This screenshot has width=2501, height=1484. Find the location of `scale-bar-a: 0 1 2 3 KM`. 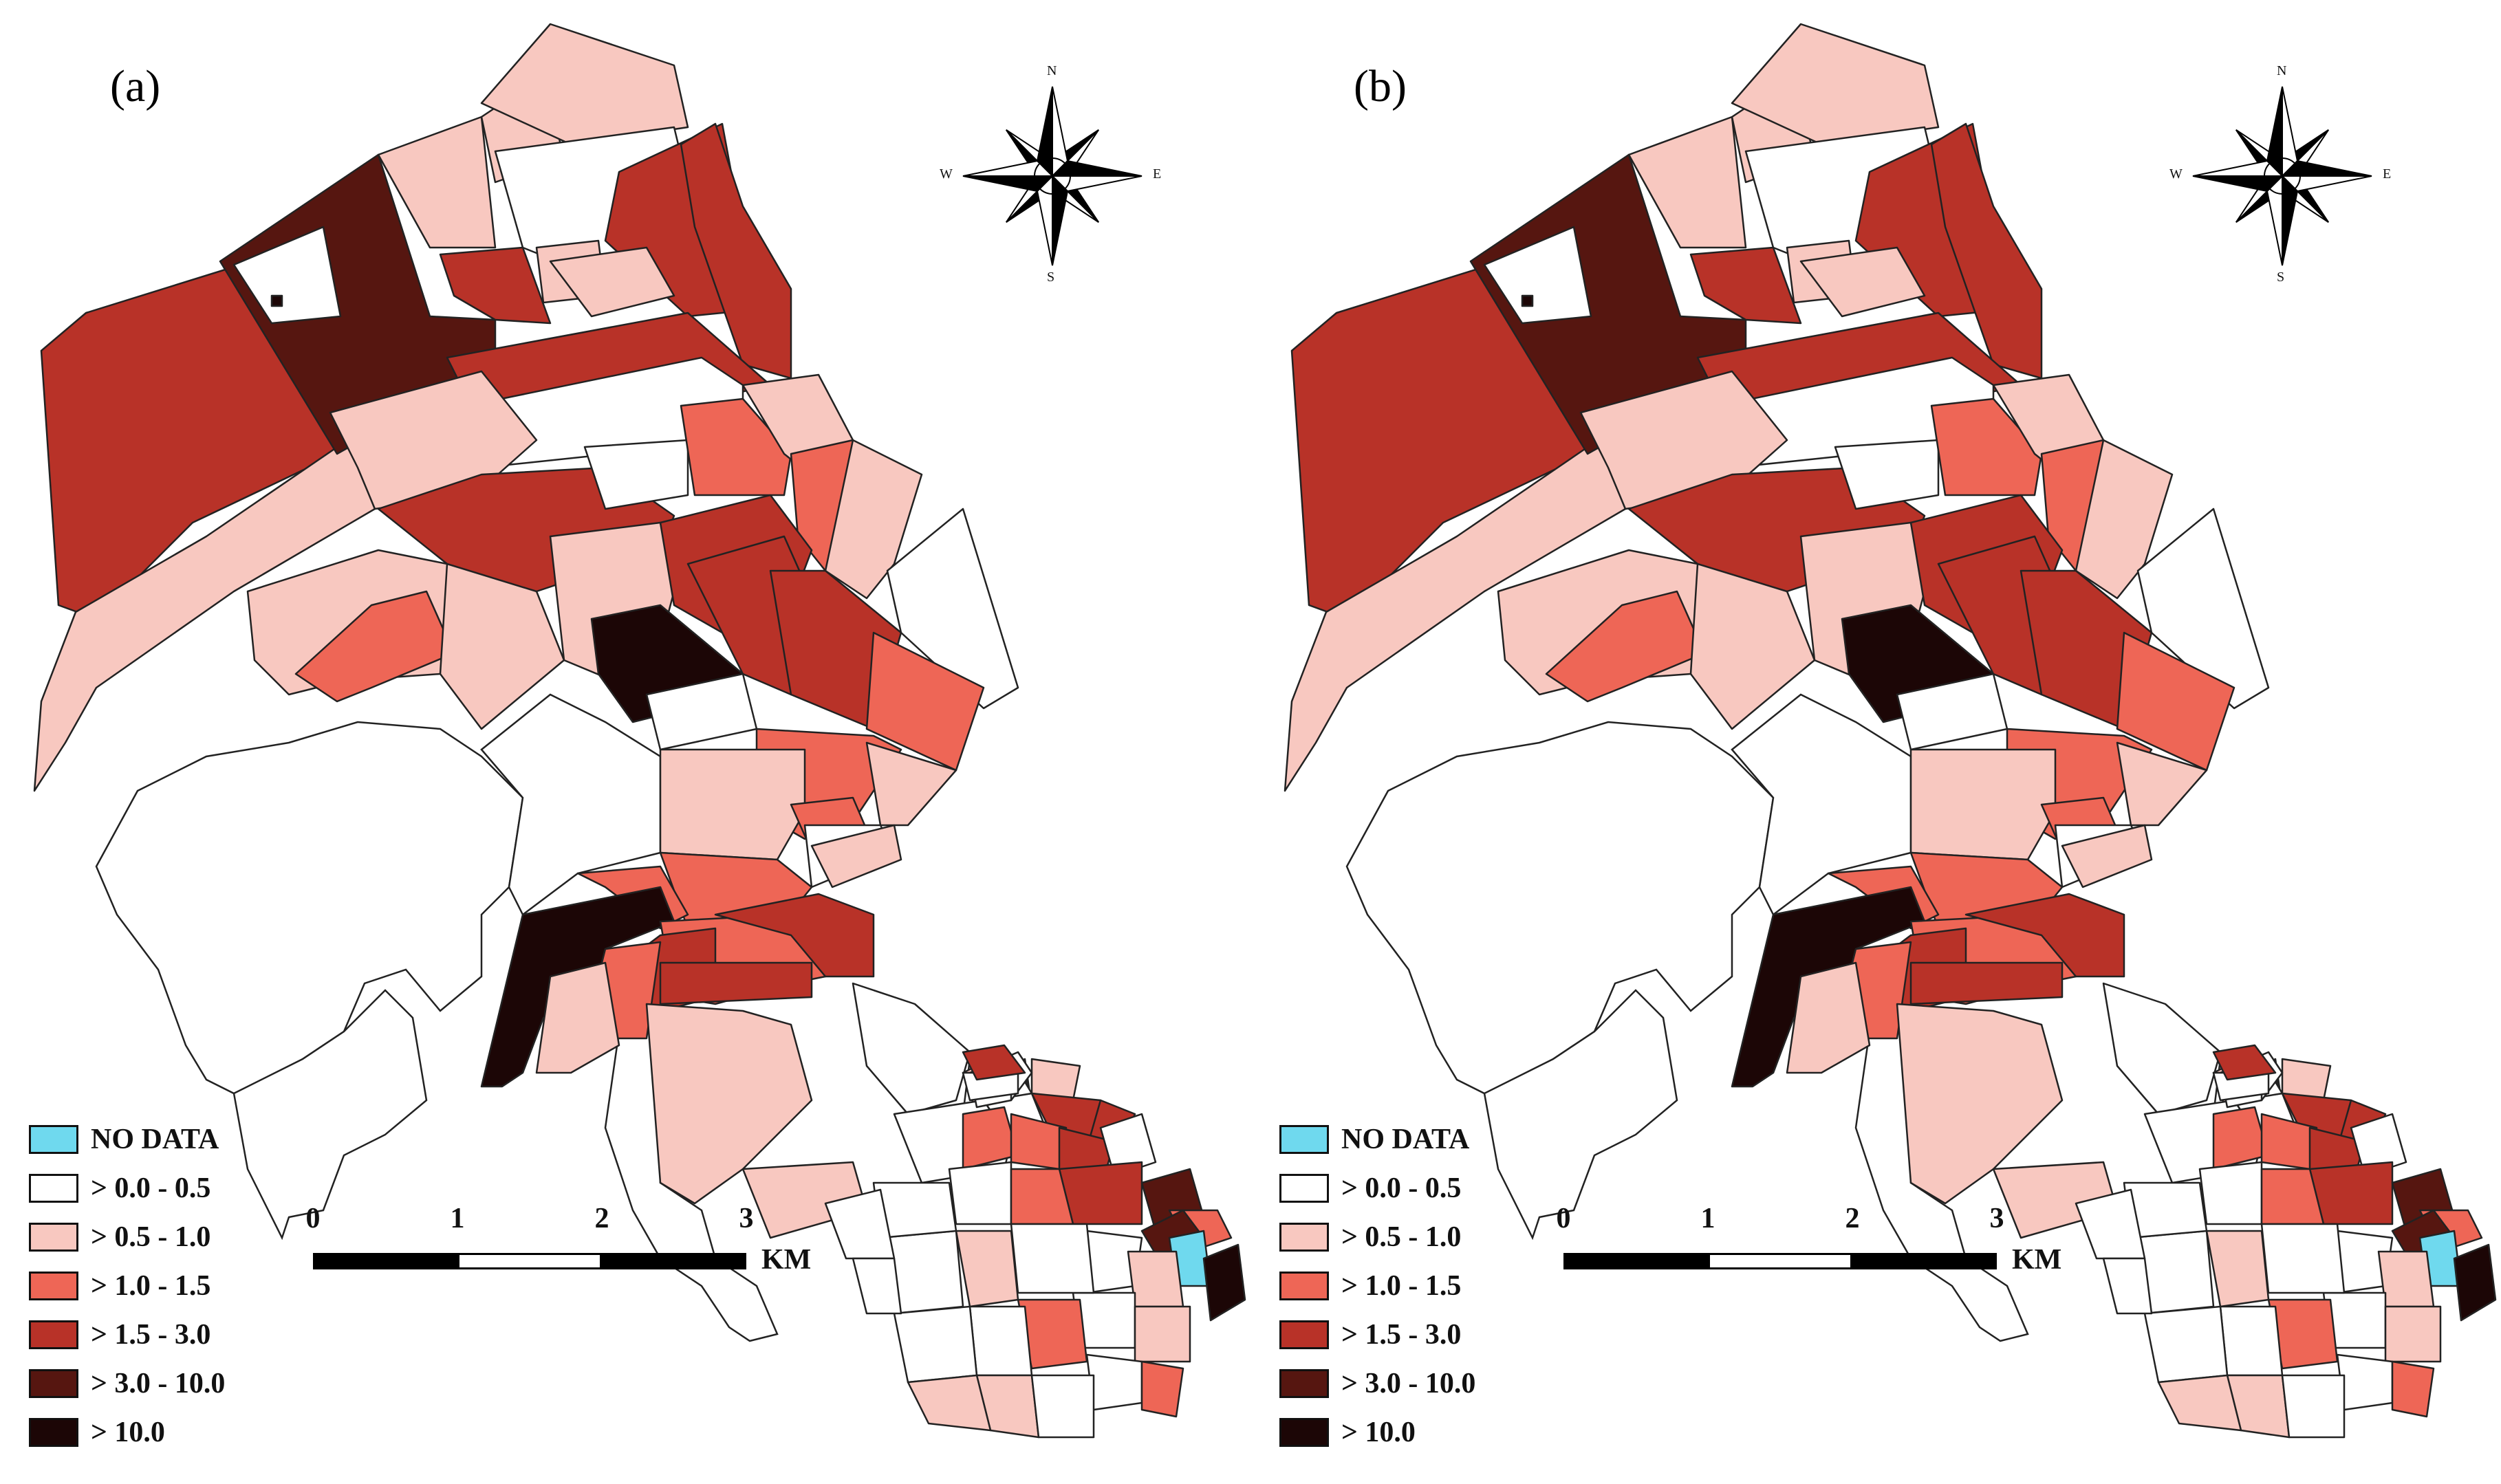

scale-bar-a: 0 1 2 3 KM is located at coordinates (571, 1243).